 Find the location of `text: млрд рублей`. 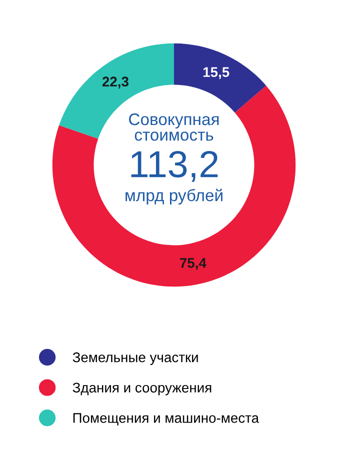

text: млрд рублей is located at coordinates (174, 196).